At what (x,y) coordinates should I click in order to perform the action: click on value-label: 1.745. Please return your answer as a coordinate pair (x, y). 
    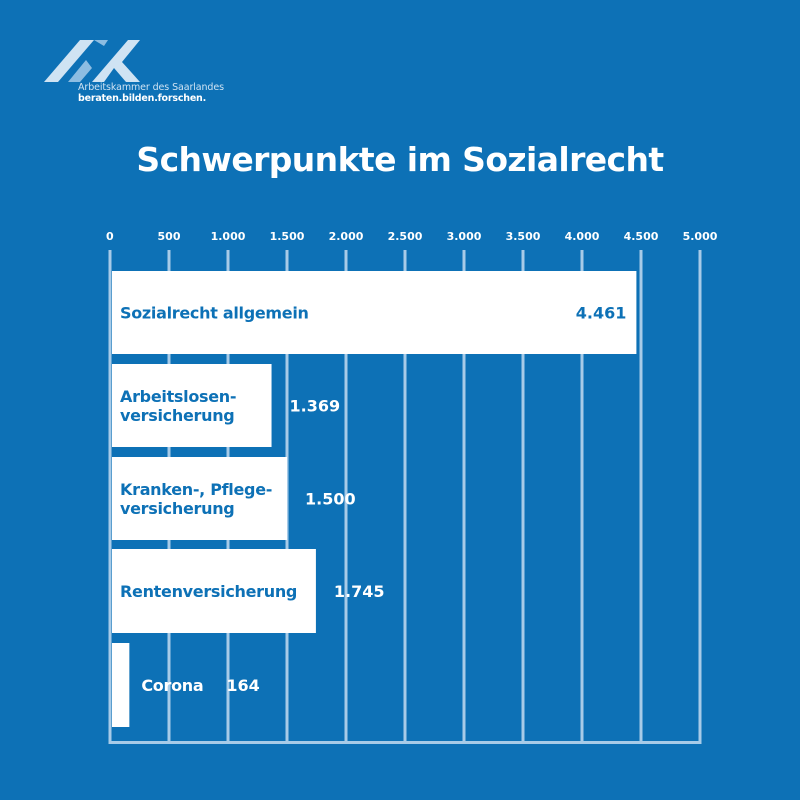
    Looking at the image, I should click on (359, 591).